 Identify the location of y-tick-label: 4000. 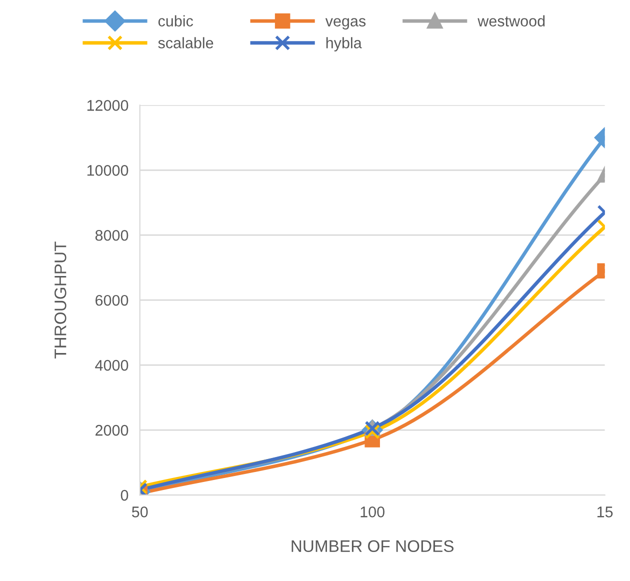
(111, 365).